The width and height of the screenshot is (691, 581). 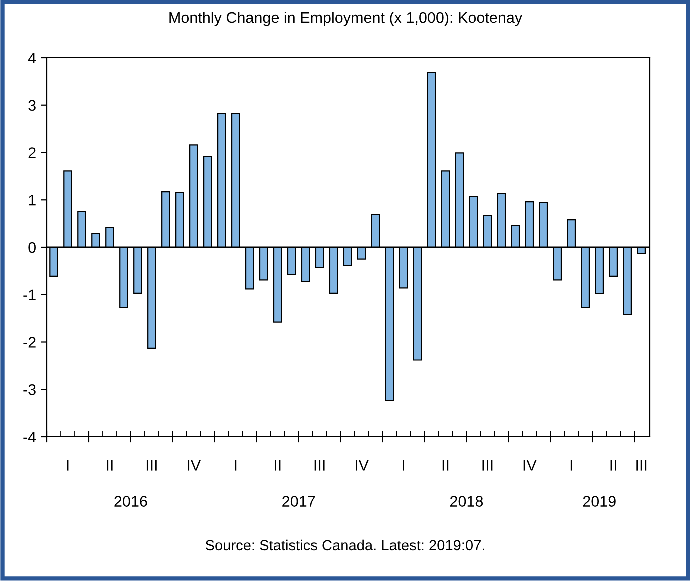 What do you see at coordinates (467, 501) in the screenshot?
I see `text: 2018` at bounding box center [467, 501].